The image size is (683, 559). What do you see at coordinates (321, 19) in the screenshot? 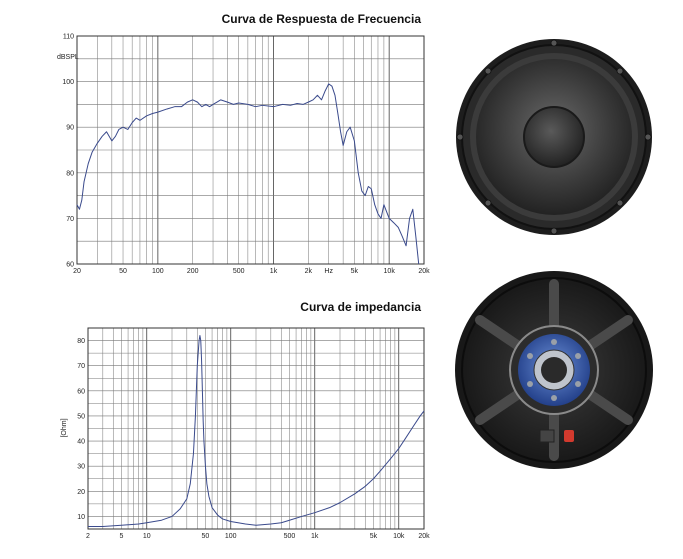
I see `frequency-response-title: Curva de Respuesta de Frecuencia` at bounding box center [321, 19].